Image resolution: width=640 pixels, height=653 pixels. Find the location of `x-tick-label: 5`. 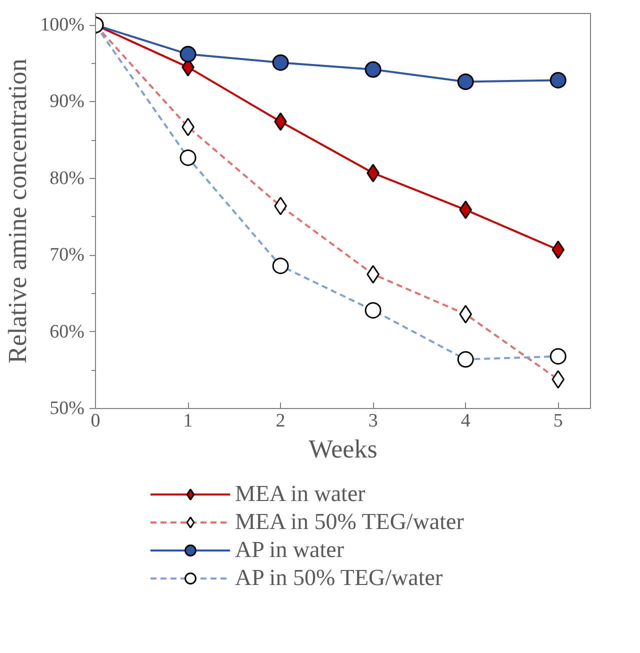

x-tick-label: 5 is located at coordinates (558, 421).